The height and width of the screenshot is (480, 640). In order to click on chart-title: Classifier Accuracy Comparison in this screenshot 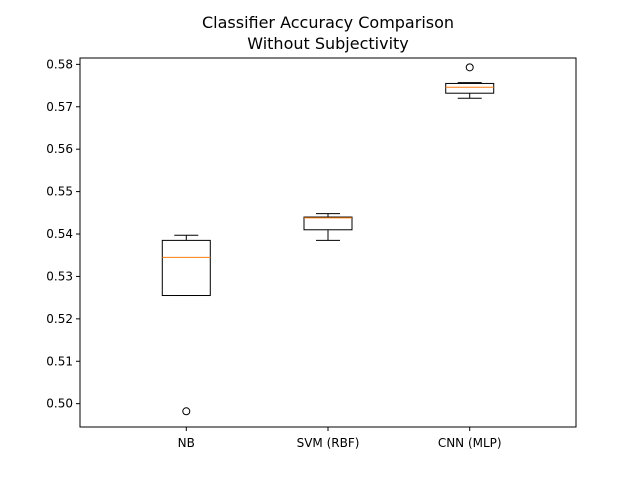, I will do `click(328, 22)`.